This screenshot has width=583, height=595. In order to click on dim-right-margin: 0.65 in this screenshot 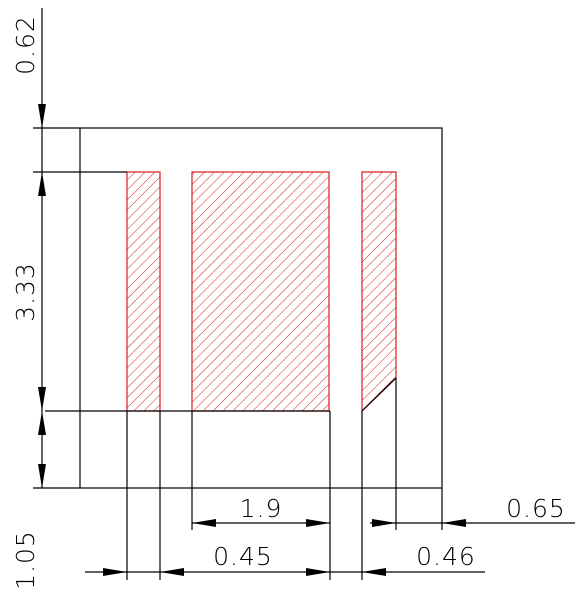, I will do `click(536, 508)`.